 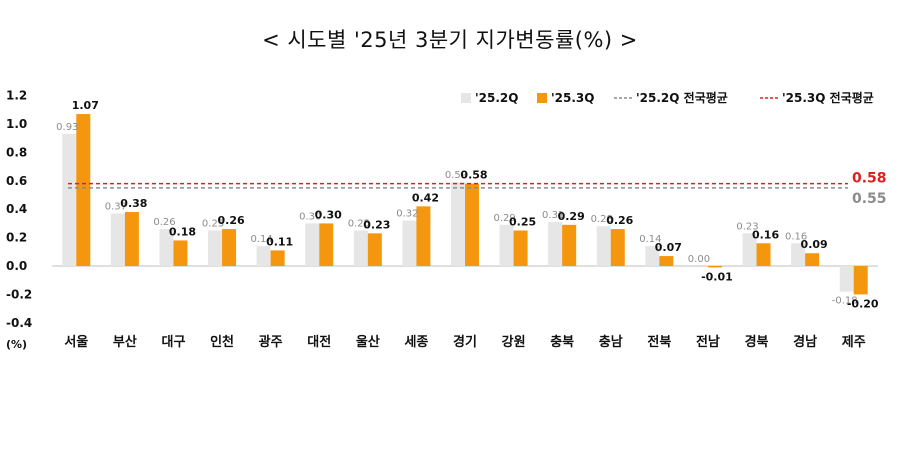 I want to click on value-label-curr: 0.42, so click(x=425, y=197).